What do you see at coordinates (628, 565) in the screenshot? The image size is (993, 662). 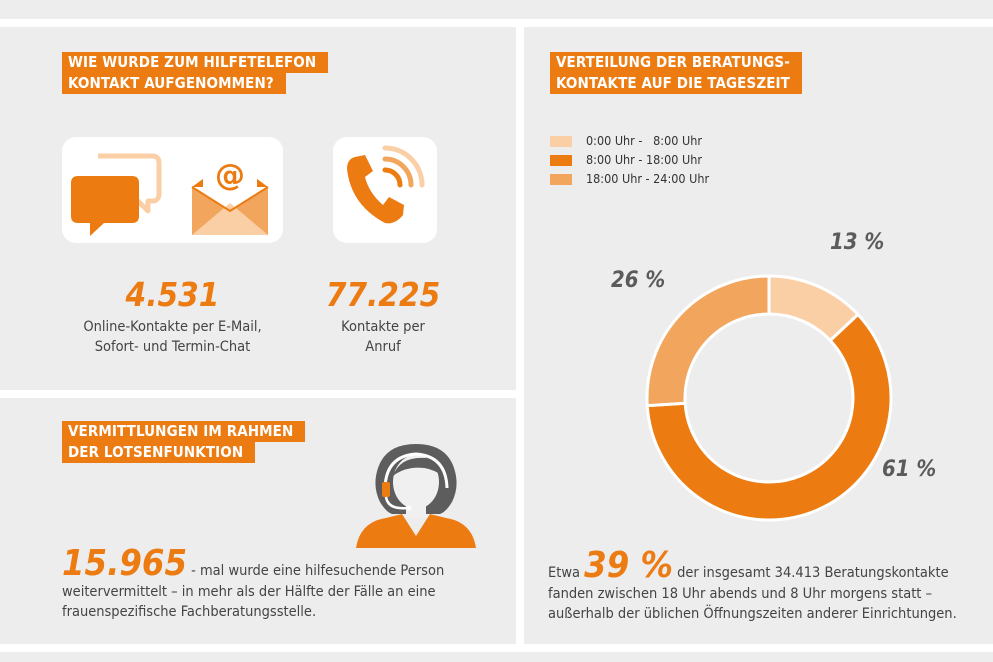 I see `summary-percent: 39 %` at bounding box center [628, 565].